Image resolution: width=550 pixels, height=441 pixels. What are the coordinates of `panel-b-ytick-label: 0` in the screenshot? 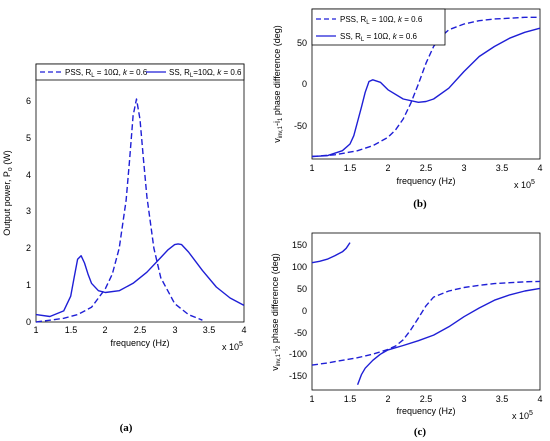 It's located at (304, 84).